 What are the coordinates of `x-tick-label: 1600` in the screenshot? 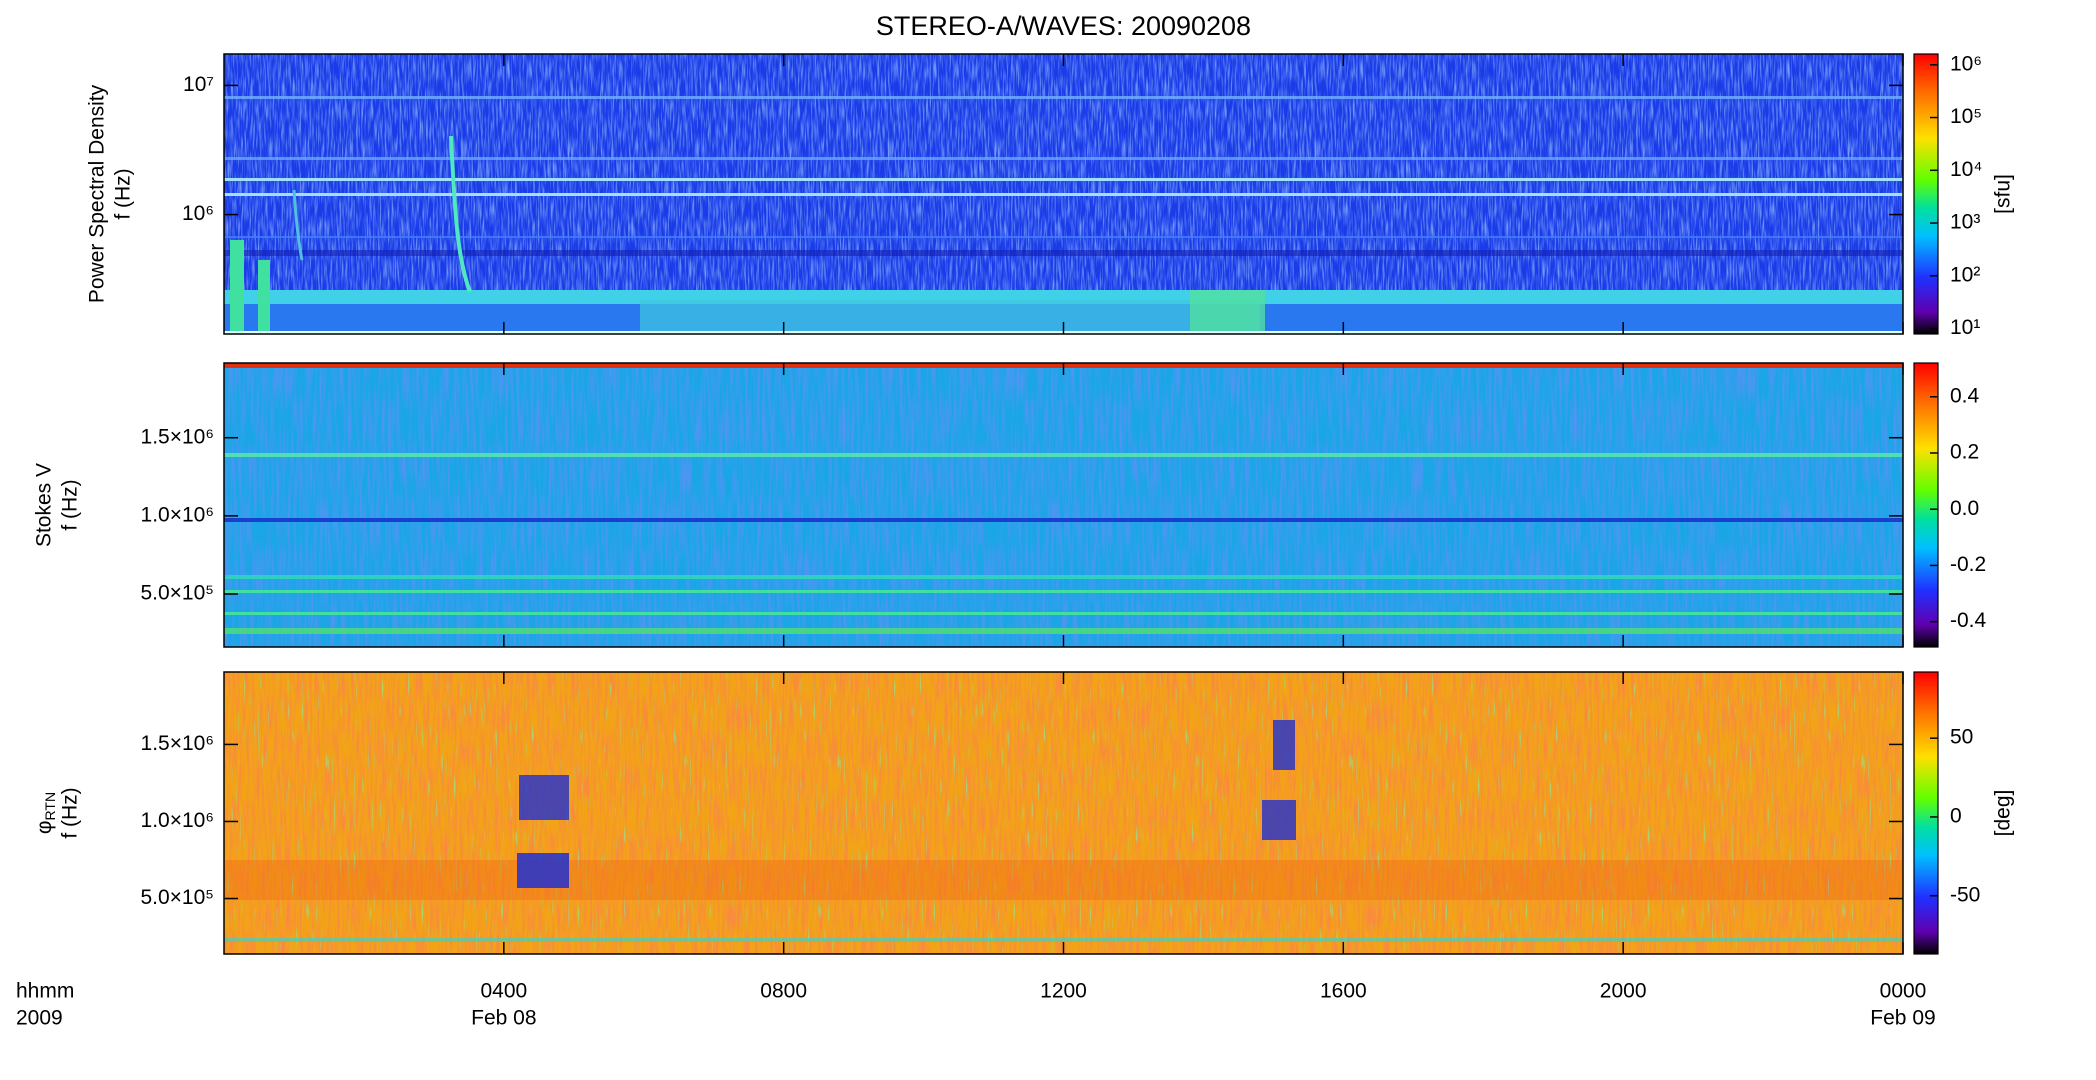 It's located at (1343, 991).